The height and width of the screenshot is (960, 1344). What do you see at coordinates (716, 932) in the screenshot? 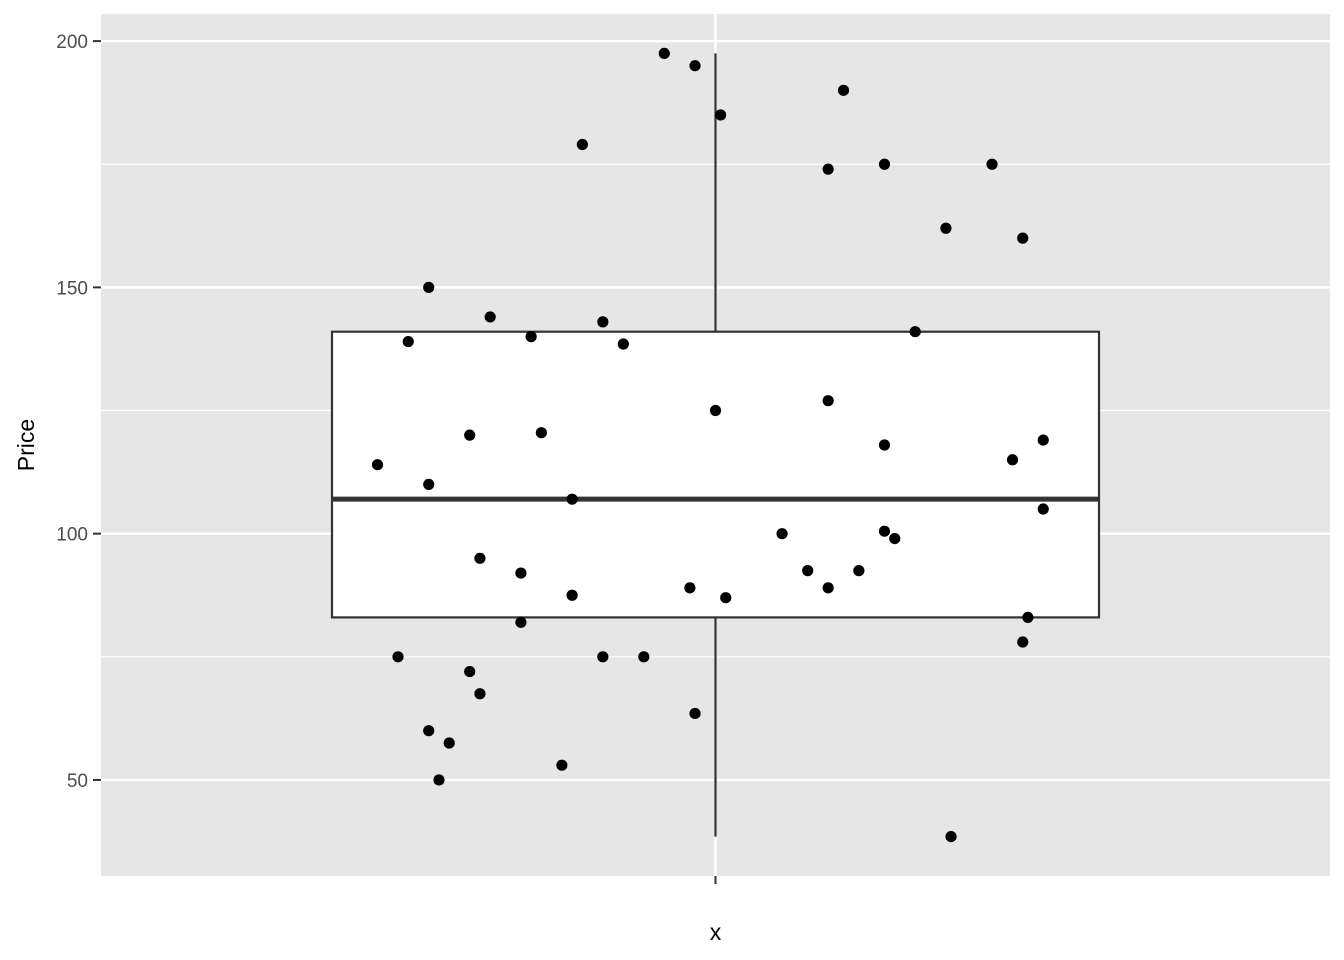
I see `x-axis-title: x` at bounding box center [716, 932].